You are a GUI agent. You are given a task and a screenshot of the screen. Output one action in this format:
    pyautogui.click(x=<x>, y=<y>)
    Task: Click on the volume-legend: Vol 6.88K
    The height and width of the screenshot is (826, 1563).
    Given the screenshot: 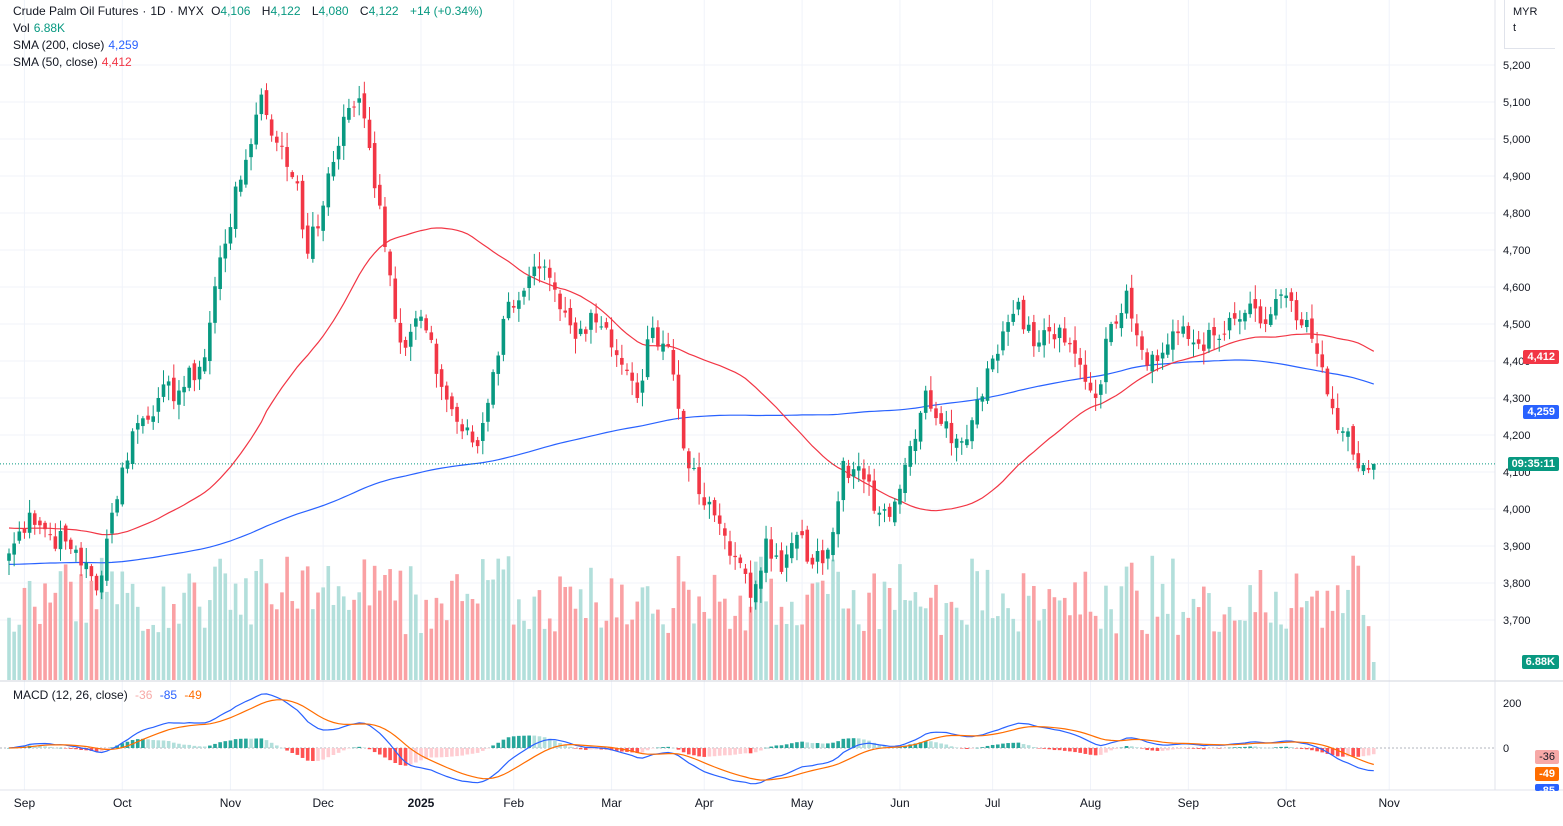 What is the action you would take?
    pyautogui.click(x=41, y=28)
    